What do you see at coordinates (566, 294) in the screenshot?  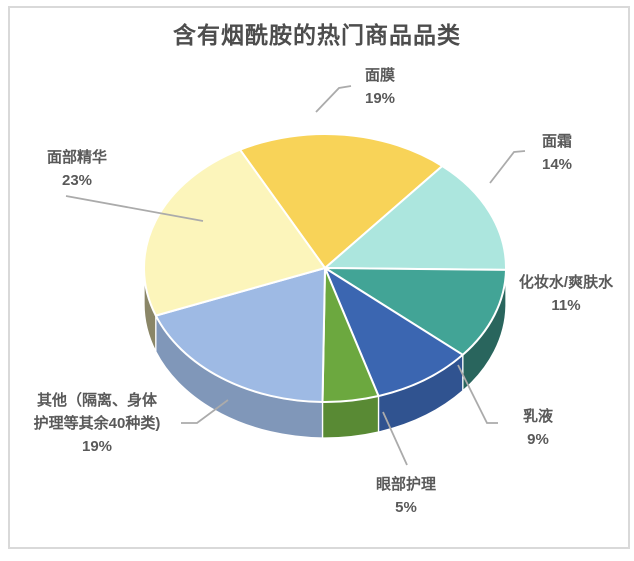 I see `slice-label-2: 化妆水/爽肤水 11%` at bounding box center [566, 294].